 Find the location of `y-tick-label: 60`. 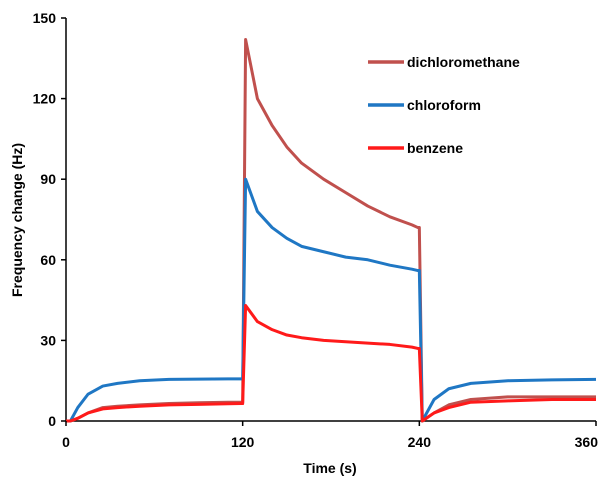

y-tick-label: 60 is located at coordinates (48, 260).